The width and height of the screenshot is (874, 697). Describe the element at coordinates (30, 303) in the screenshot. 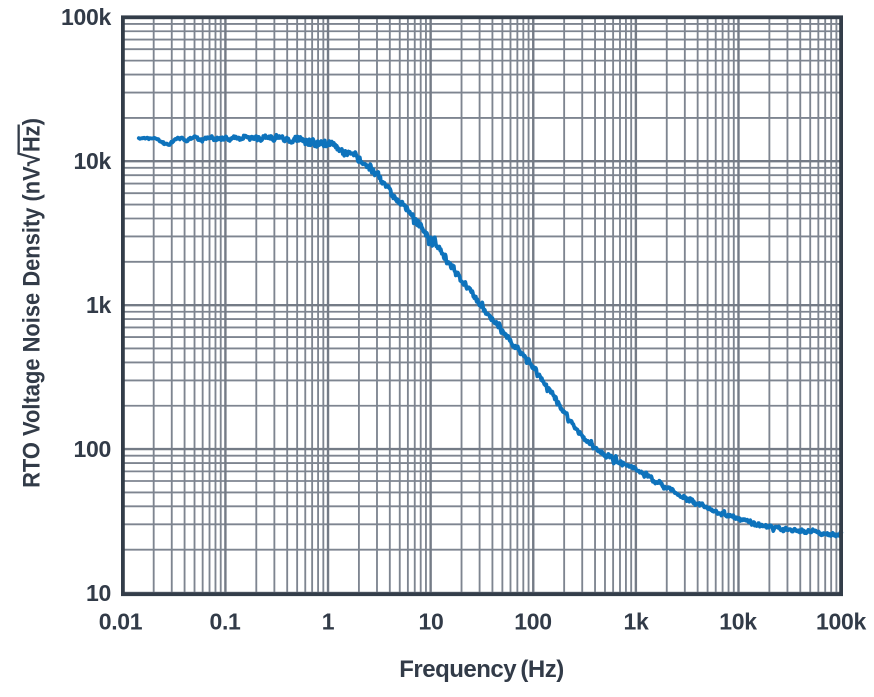

I see `svg-text:RTO Voltage Noise Density (nV√: RTO Voltage Noise Density (nV√Hz)` at that location.